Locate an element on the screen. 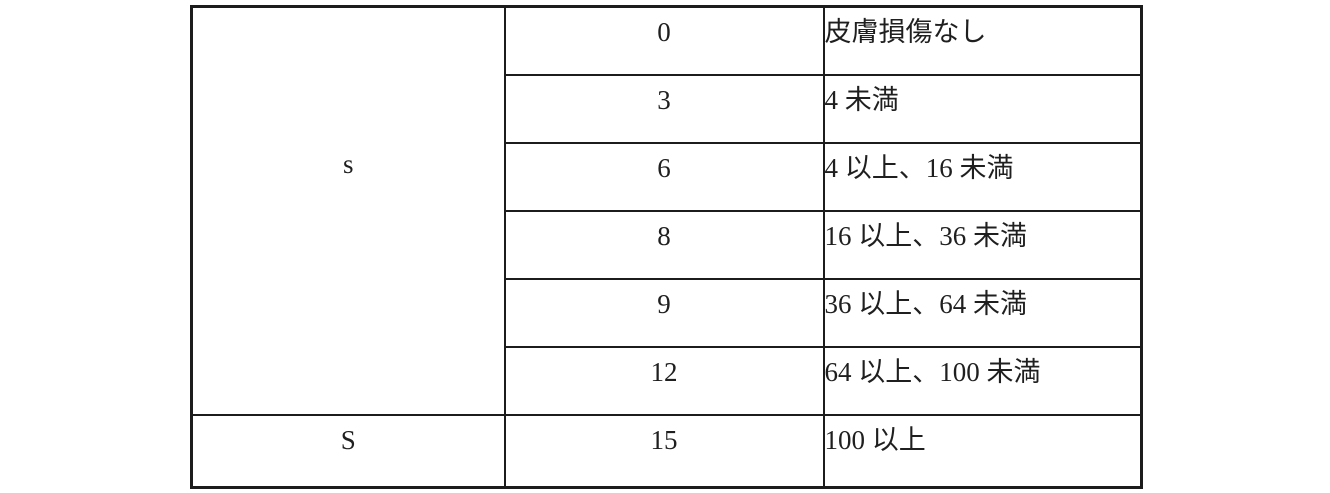  table-row: 8 16 以上、36 未満 is located at coordinates (667, 244).